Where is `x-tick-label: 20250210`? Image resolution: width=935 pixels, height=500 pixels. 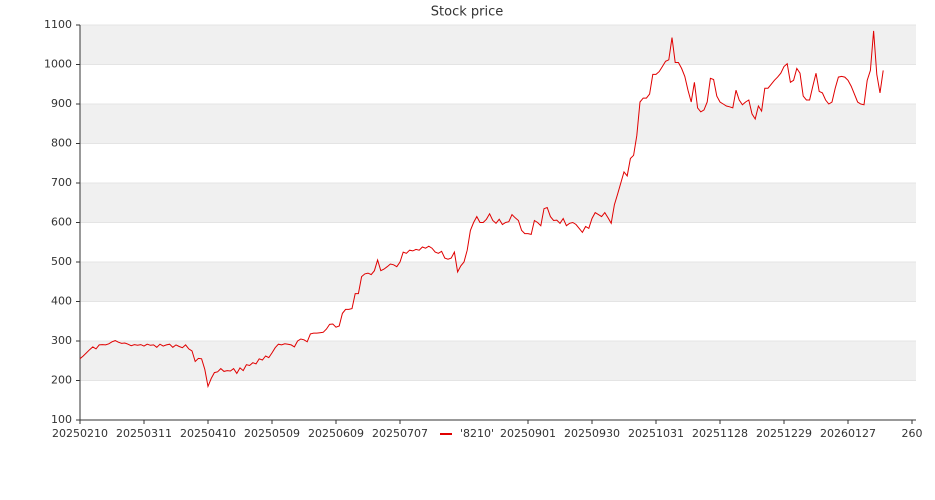 x-tick-label: 20250210 is located at coordinates (80, 433).